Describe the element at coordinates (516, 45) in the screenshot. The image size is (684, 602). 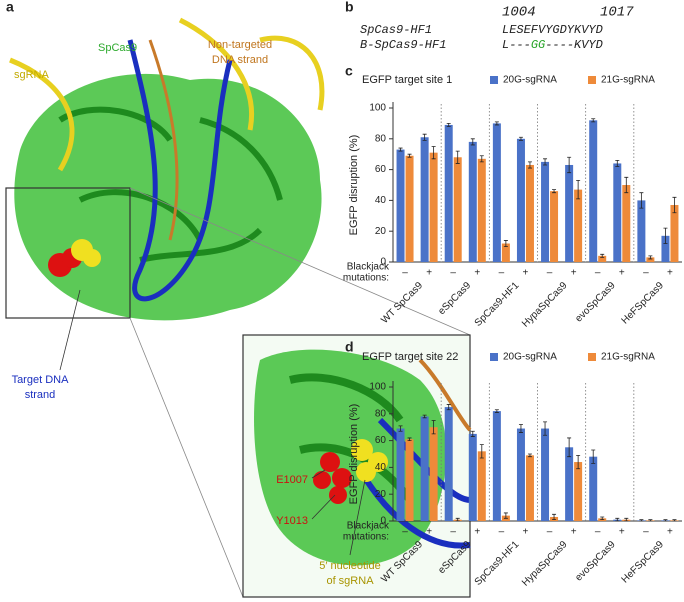
I see `sequence-part: L---` at that location.